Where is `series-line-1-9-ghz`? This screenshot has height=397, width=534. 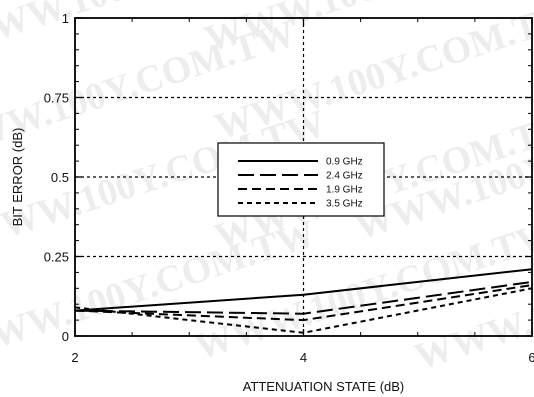 series-line-1-9-ghz is located at coordinates (303, 303).